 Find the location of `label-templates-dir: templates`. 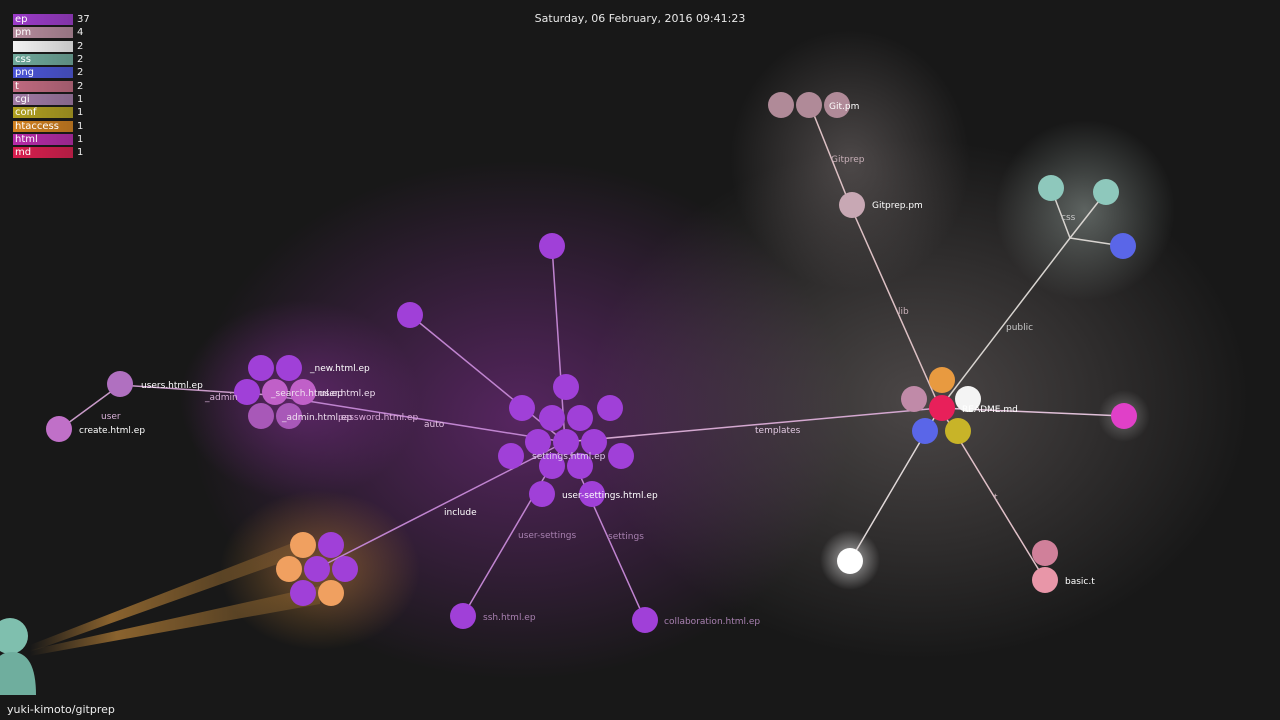

label-templates-dir: templates is located at coordinates (778, 431).